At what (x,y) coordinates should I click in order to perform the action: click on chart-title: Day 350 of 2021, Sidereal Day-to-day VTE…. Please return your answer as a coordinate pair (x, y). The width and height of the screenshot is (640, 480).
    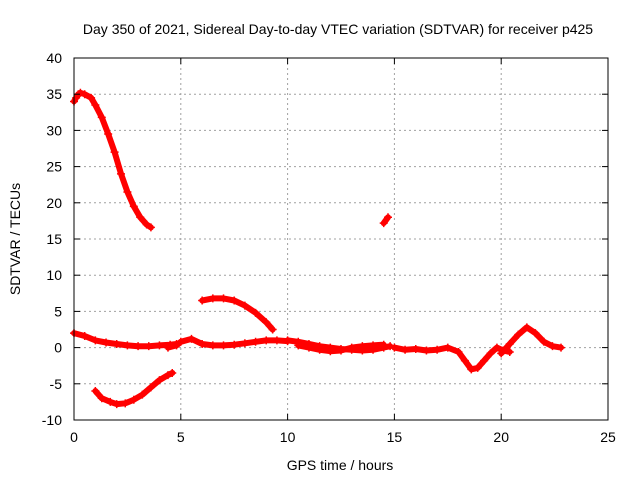
    Looking at the image, I should click on (338, 29).